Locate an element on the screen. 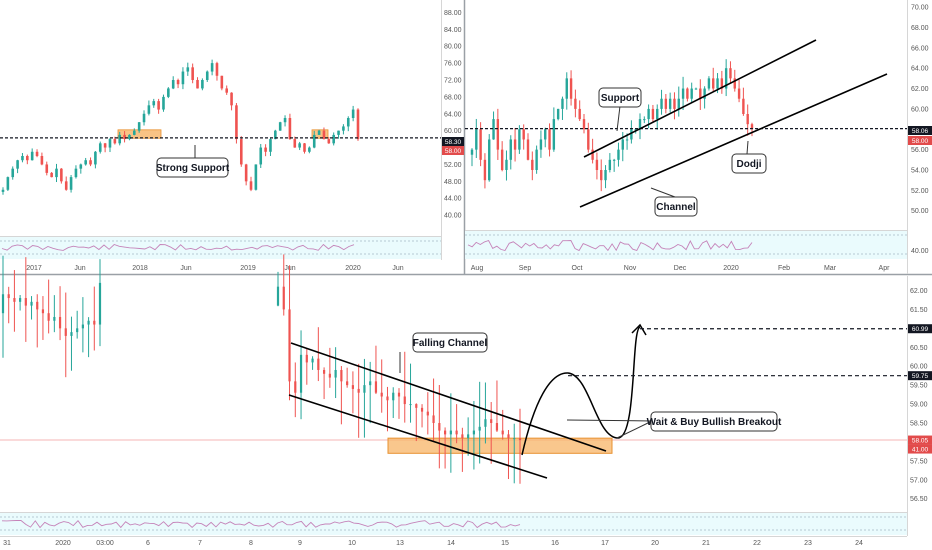 This screenshot has width=932, height=550. y-tick-label: 54.00 is located at coordinates (920, 171).